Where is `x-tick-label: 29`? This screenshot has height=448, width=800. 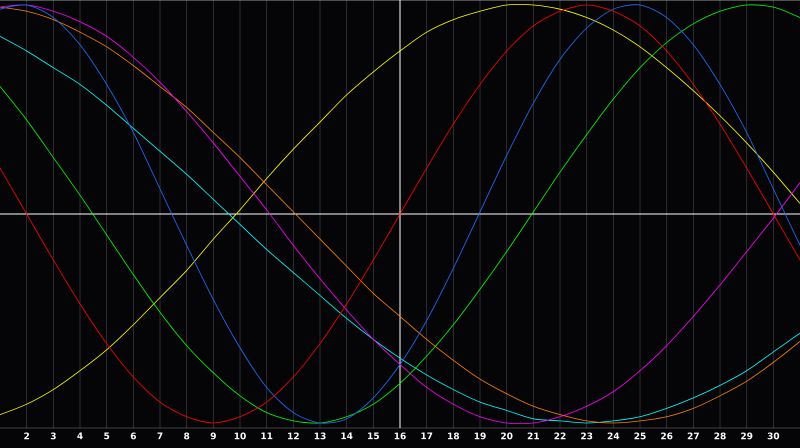
x-tick-label: 29 is located at coordinates (746, 436).